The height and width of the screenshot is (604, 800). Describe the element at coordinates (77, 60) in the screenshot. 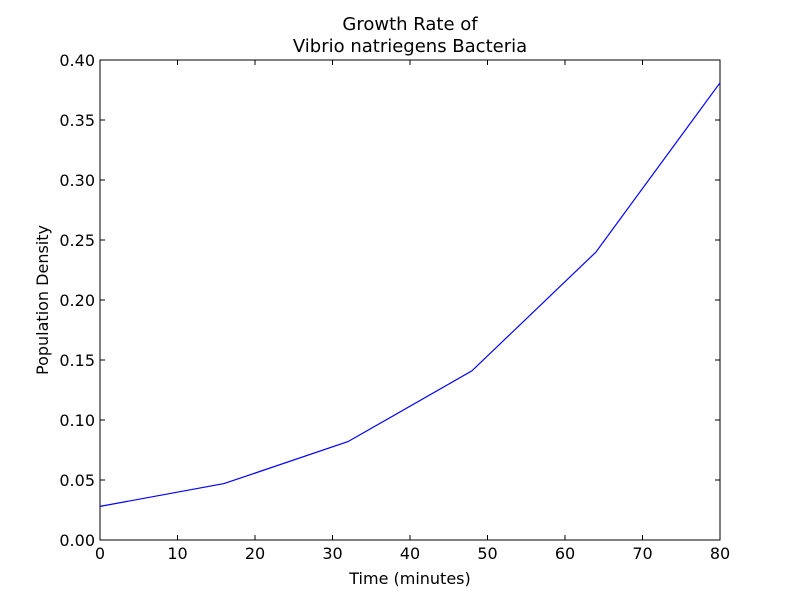

I see `y-tick-label: 0.40` at that location.